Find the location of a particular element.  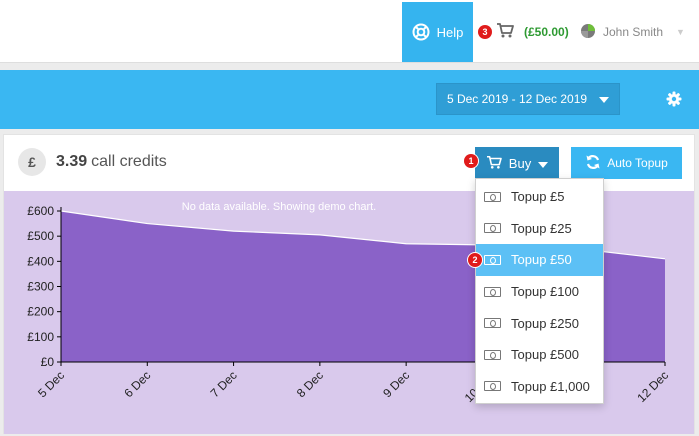

topup-option: Topup £50 is located at coordinates (539, 260).